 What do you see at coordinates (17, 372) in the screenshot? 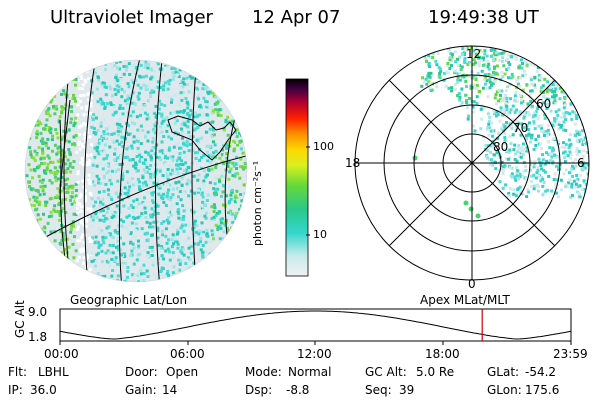
I see `status-flt-label: Flt:` at bounding box center [17, 372].